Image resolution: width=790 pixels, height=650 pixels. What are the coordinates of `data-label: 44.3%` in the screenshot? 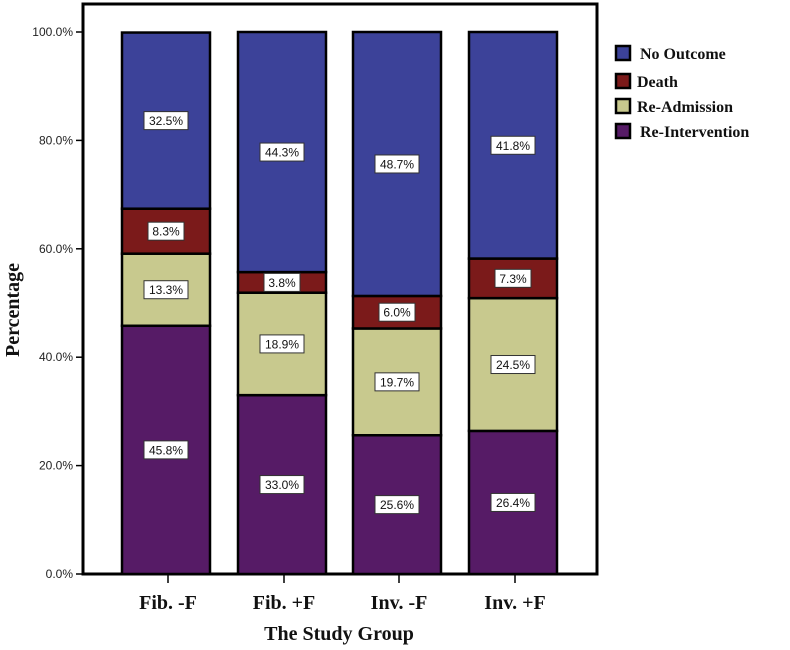 It's located at (282, 153).